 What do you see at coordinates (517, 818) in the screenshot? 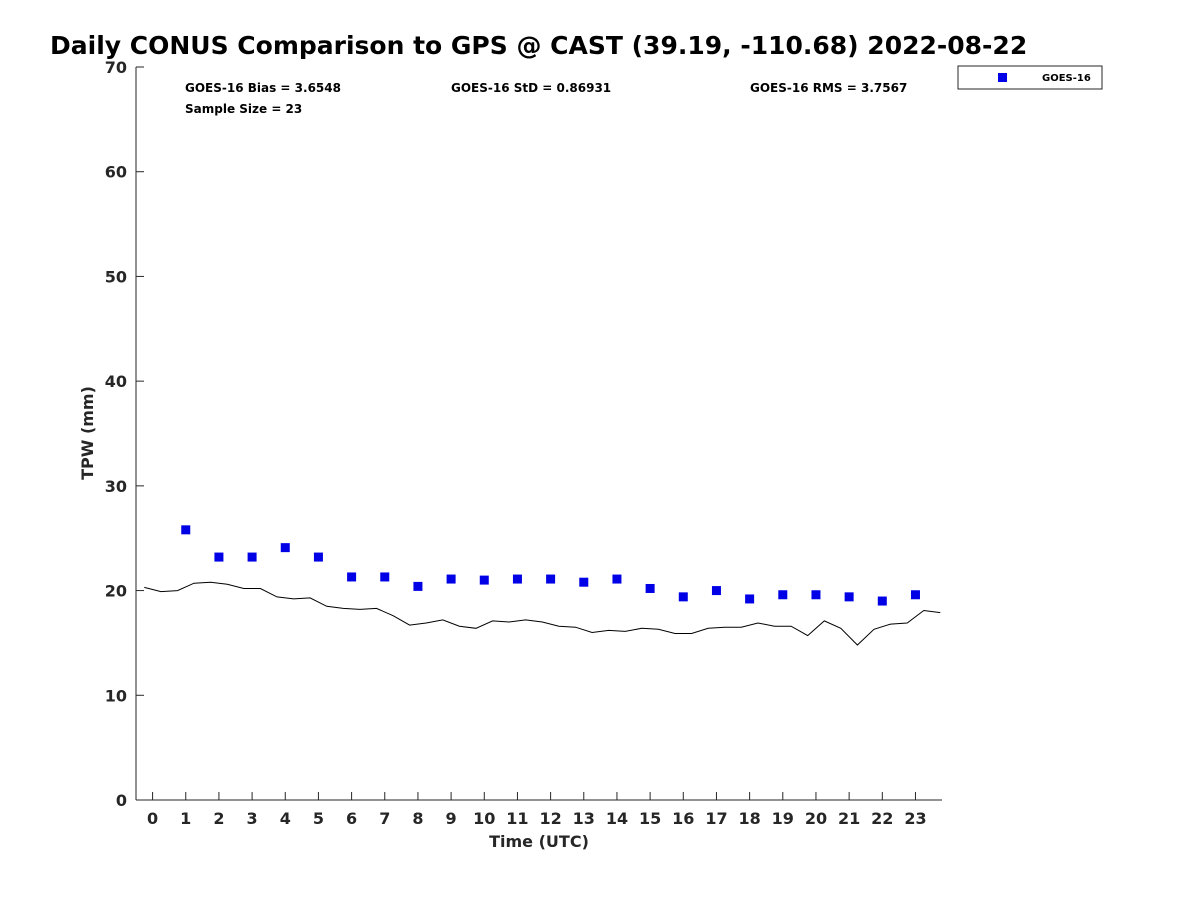
I see `x-tick-label: 11` at bounding box center [517, 818].